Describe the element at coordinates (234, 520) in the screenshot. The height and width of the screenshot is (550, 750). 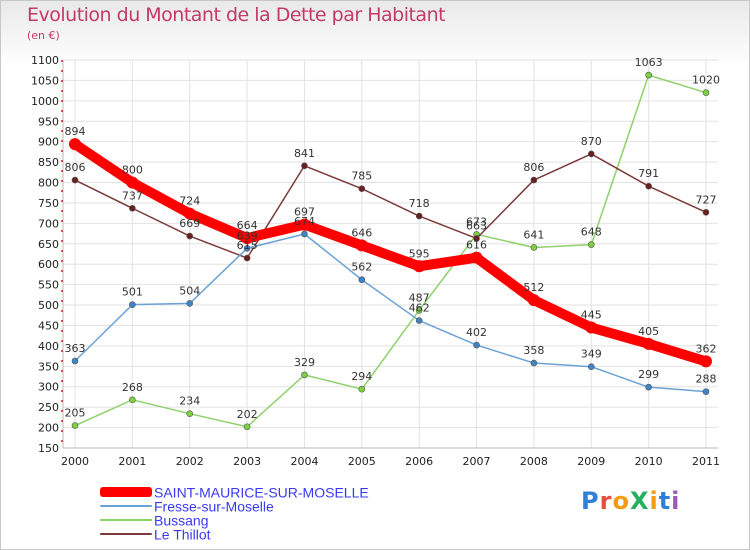
I see `legend-item-bussang: Bussang` at that location.